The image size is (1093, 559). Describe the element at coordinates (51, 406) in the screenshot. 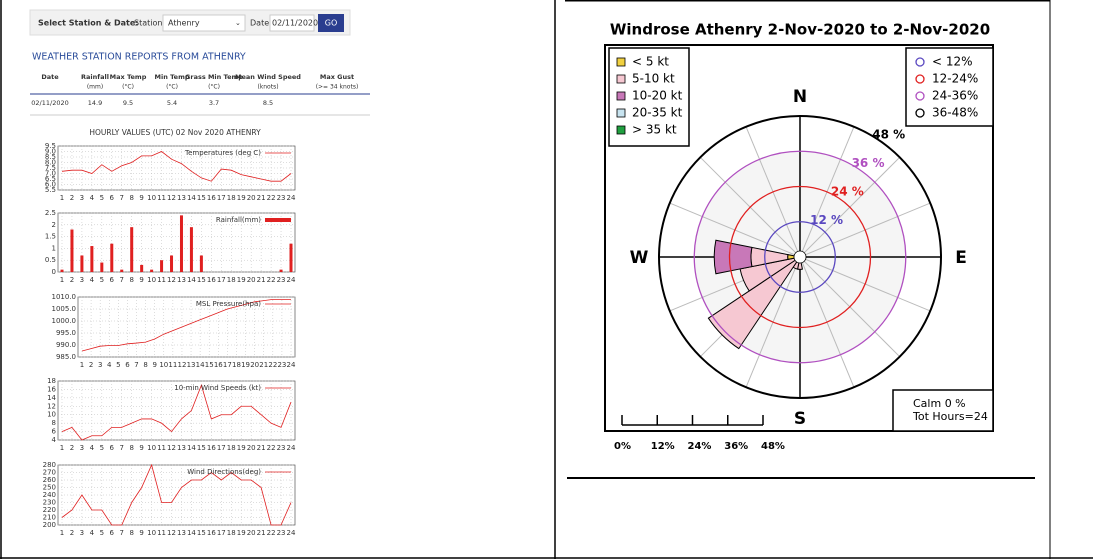

I see `y-tick-label: 12` at that location.